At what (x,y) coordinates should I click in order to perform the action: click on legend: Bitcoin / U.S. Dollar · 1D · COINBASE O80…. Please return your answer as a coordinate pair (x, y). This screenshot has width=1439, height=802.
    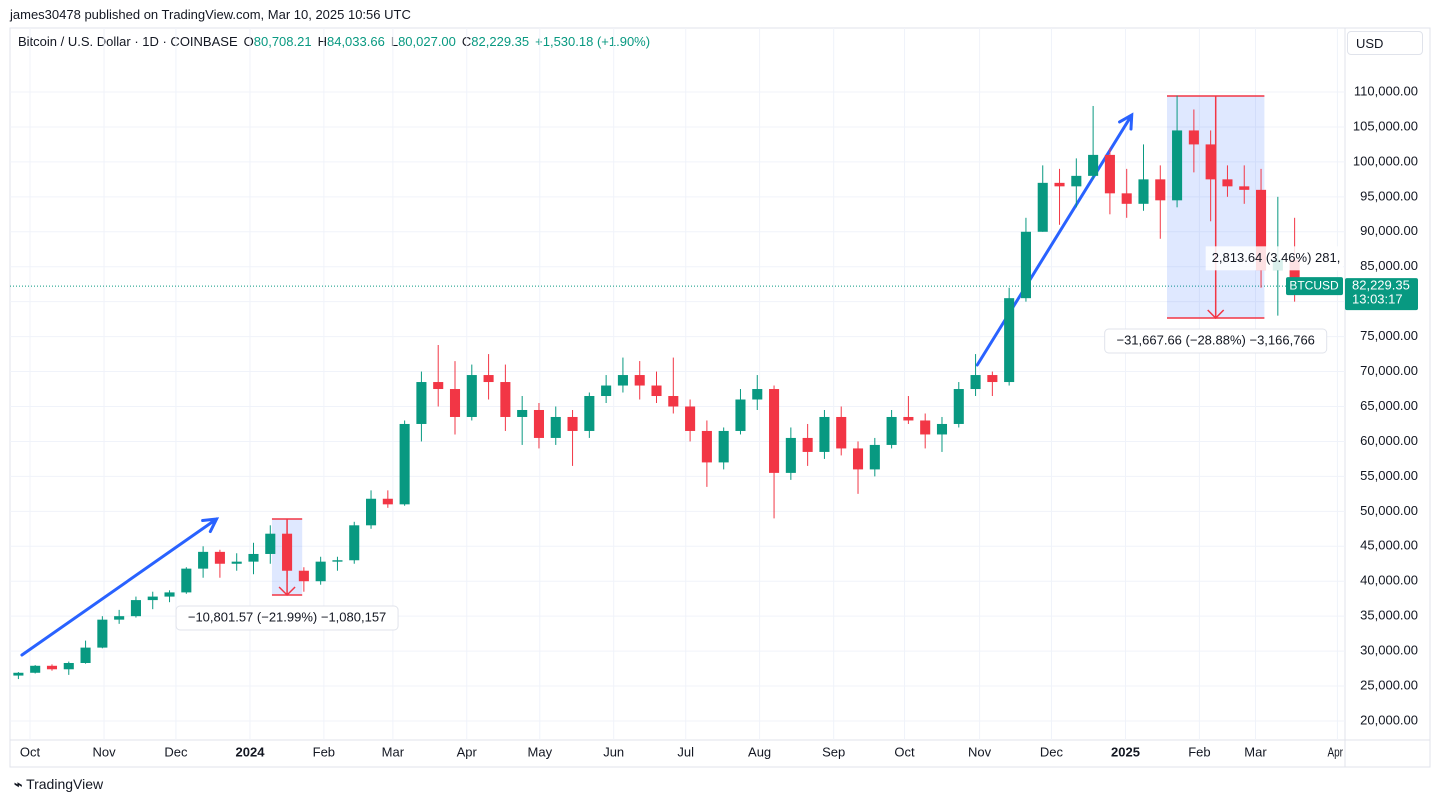
    Looking at the image, I should click on (337, 41).